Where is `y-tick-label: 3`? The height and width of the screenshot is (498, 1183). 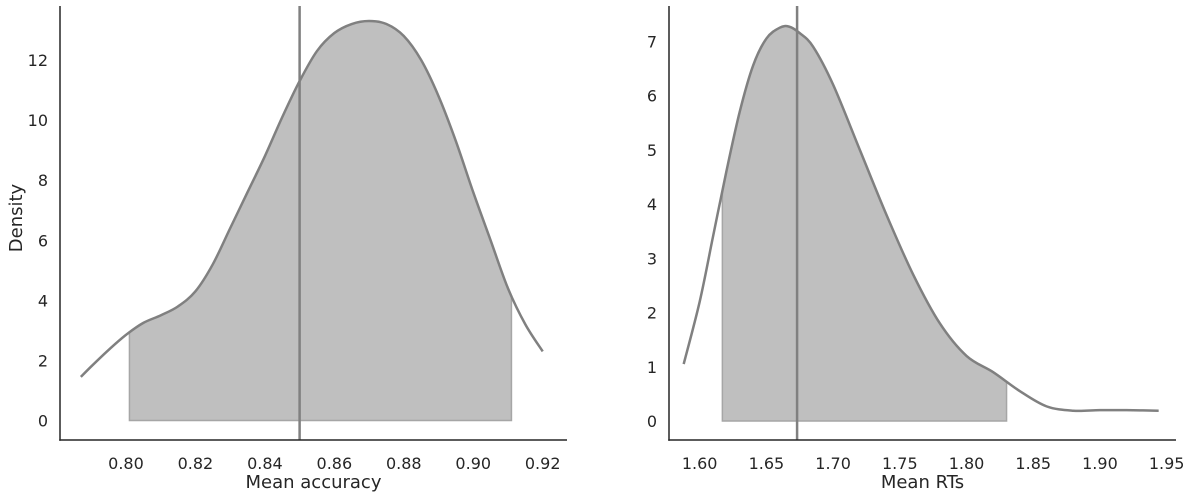 y-tick-label: 3 is located at coordinates (652, 258).